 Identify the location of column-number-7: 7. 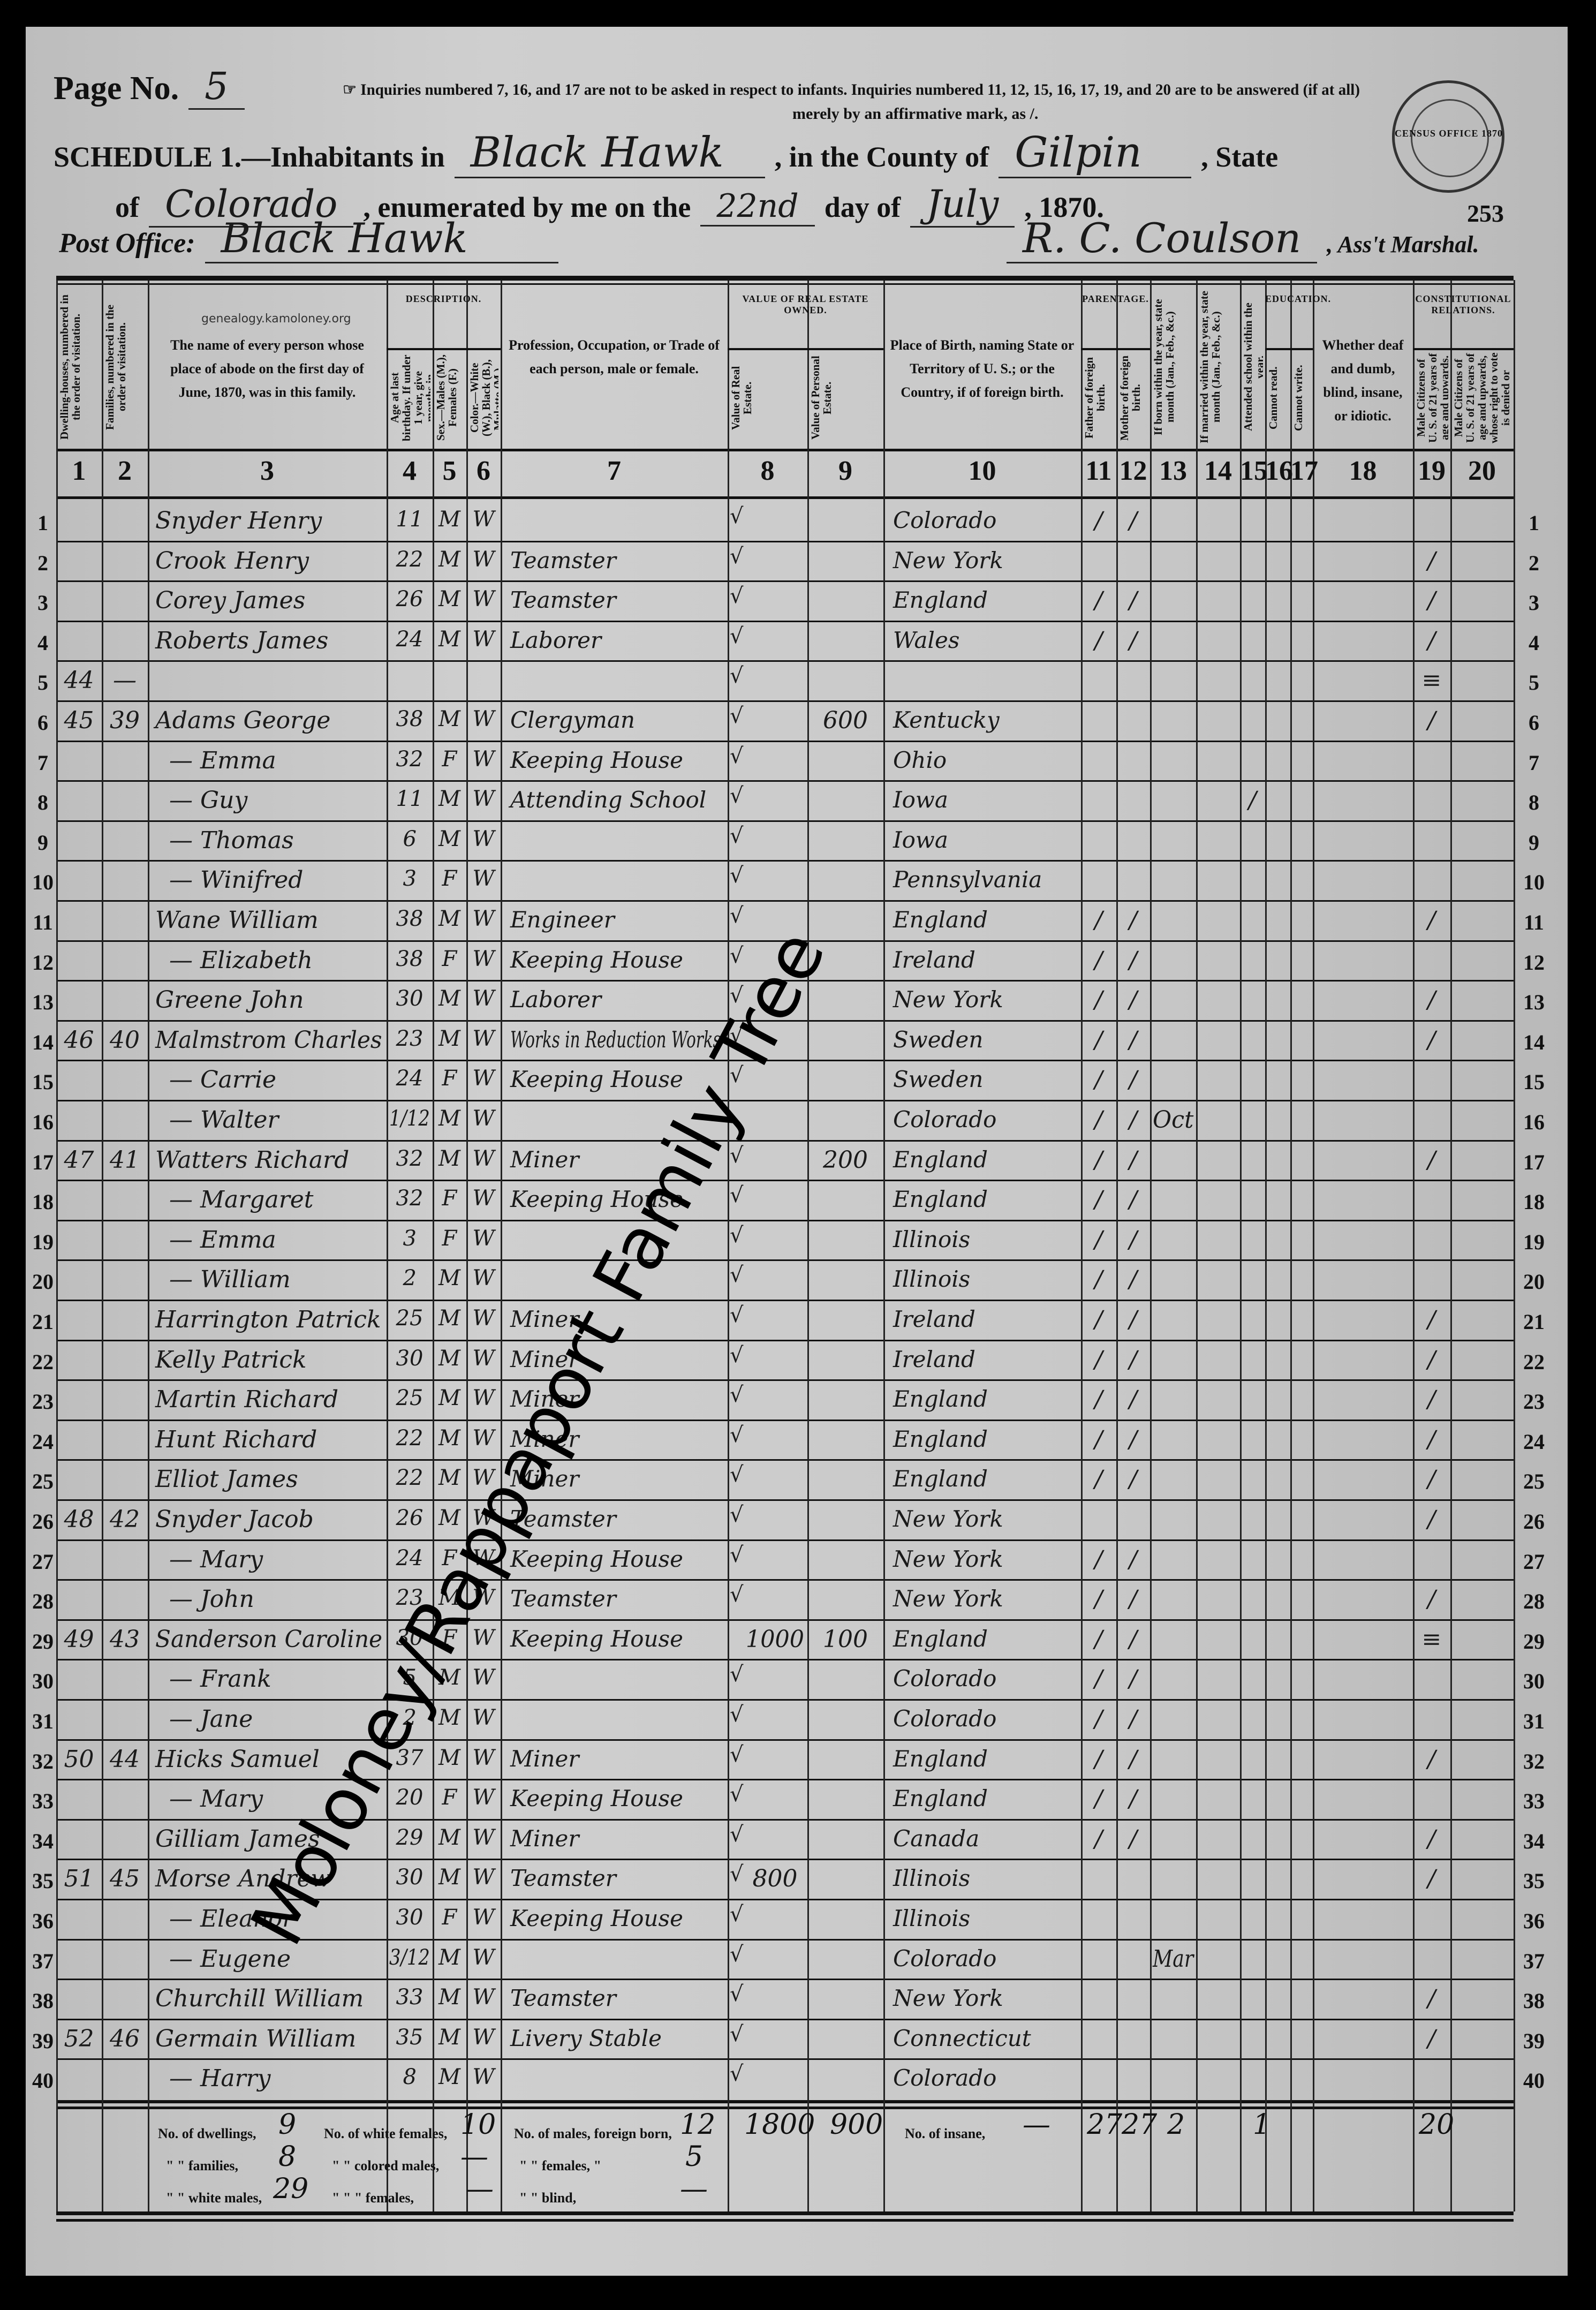
(614, 471).